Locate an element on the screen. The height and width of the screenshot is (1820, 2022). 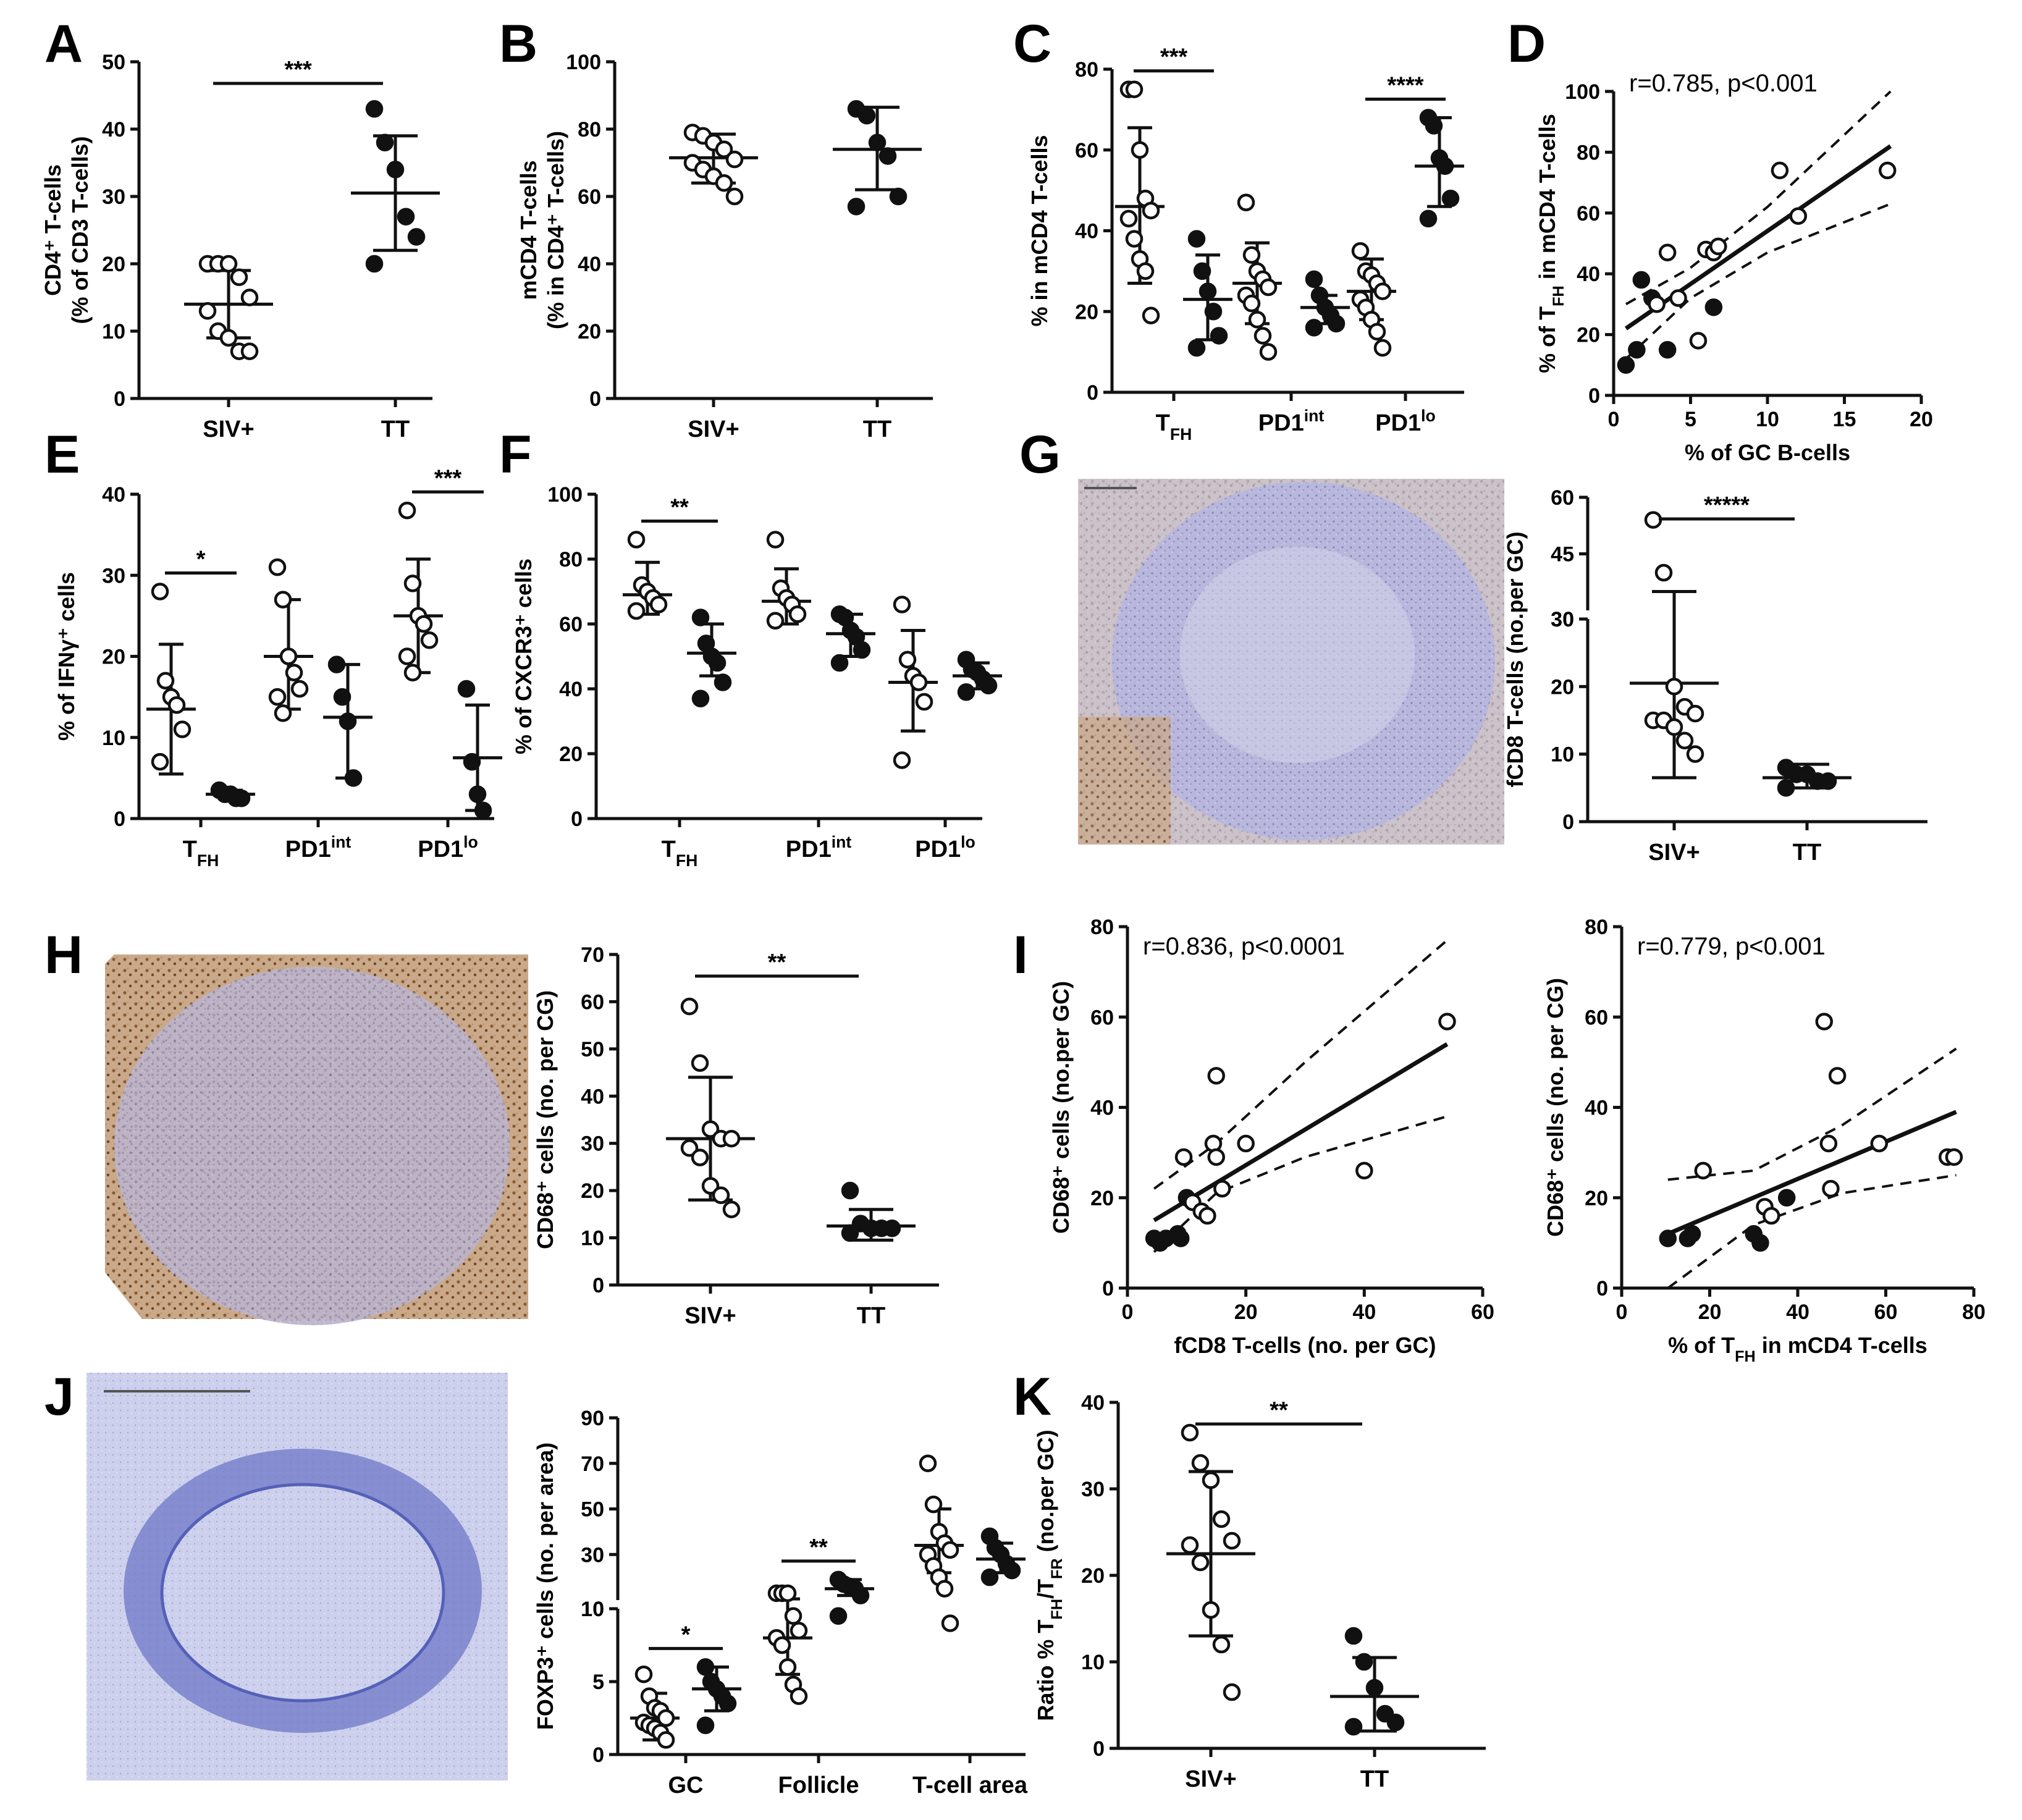
significance-label: *** is located at coordinates (448, 478).